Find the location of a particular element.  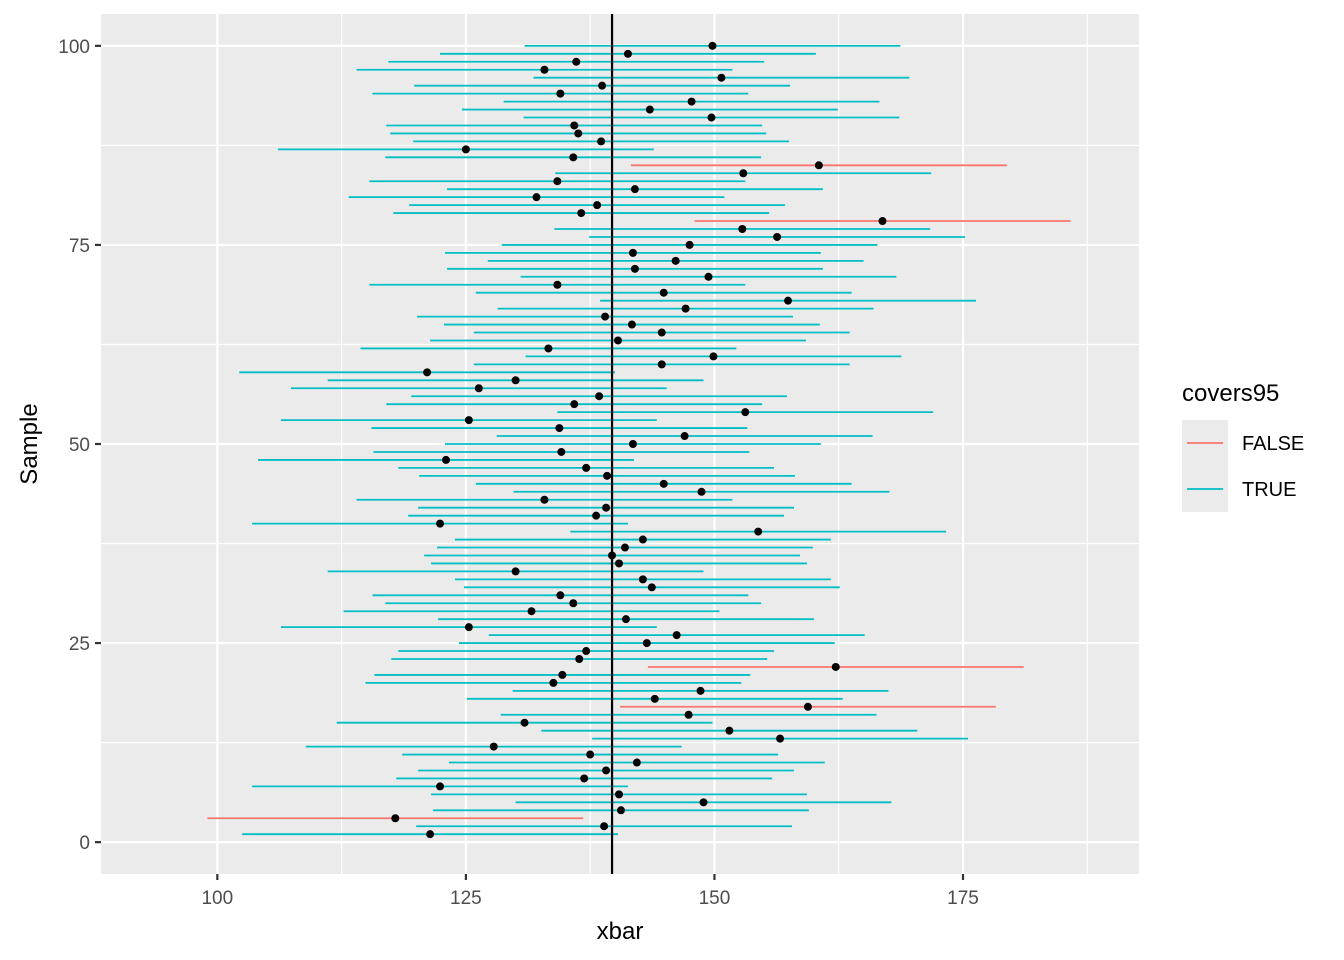

legend-title: covers95 is located at coordinates (1230, 393).